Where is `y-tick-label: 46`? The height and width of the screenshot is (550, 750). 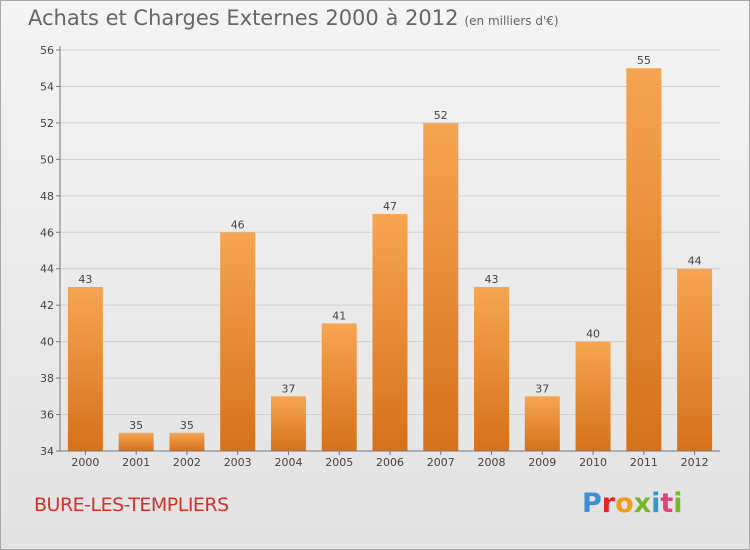 y-tick-label: 46 is located at coordinates (47, 232).